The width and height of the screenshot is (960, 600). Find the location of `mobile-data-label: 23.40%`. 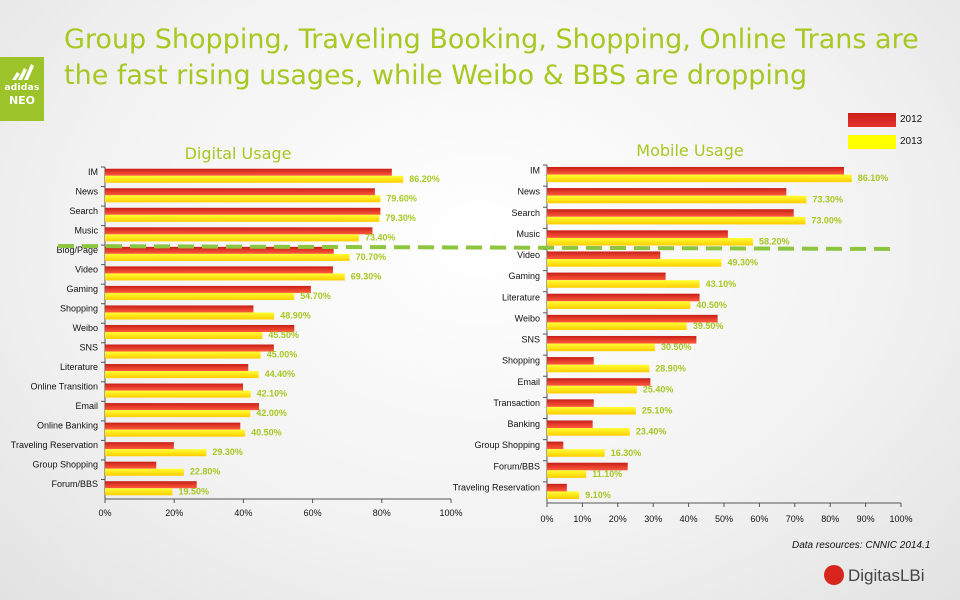

mobile-data-label: 23.40% is located at coordinates (651, 432).